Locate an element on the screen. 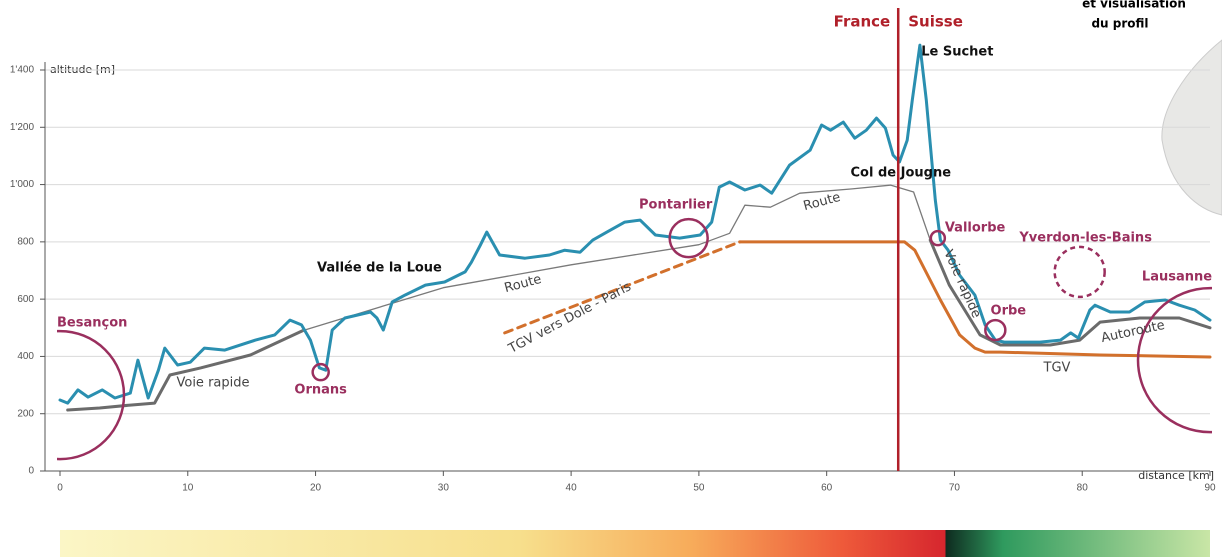 The height and width of the screenshot is (557, 1222). x-tick-label: 70 is located at coordinates (955, 488).